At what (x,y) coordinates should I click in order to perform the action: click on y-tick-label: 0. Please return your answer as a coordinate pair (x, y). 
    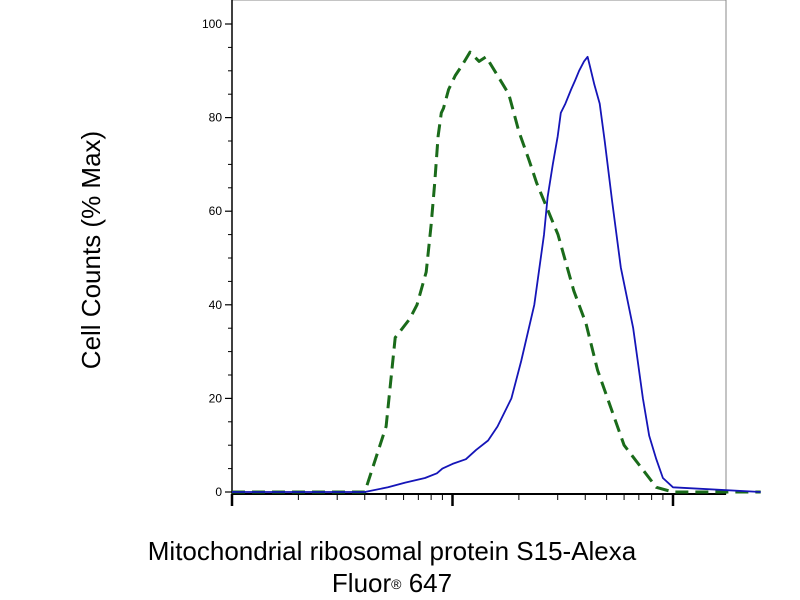
    Looking at the image, I should click on (218, 492).